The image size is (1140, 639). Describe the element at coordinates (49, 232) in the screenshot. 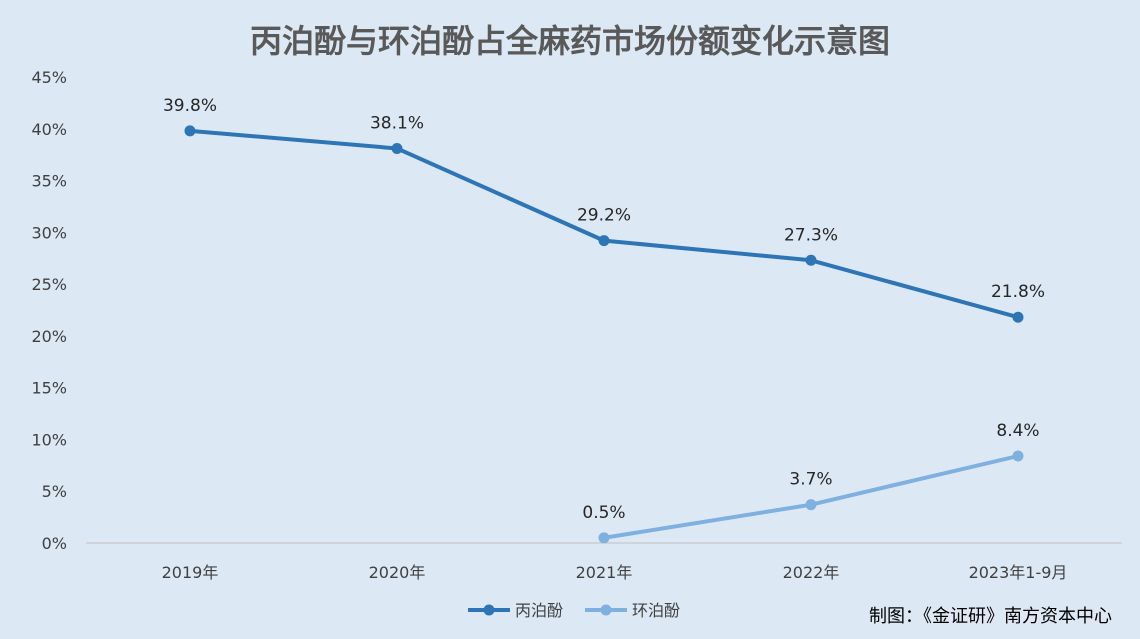

I see `y-tick-label: 30%` at that location.